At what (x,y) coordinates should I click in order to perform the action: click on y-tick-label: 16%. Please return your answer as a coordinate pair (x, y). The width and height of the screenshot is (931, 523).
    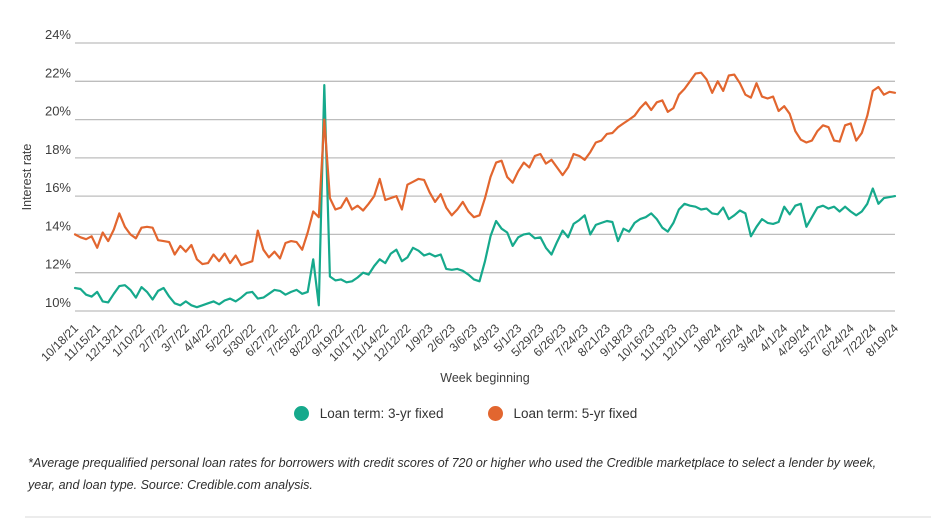
    Looking at the image, I should click on (58, 187).